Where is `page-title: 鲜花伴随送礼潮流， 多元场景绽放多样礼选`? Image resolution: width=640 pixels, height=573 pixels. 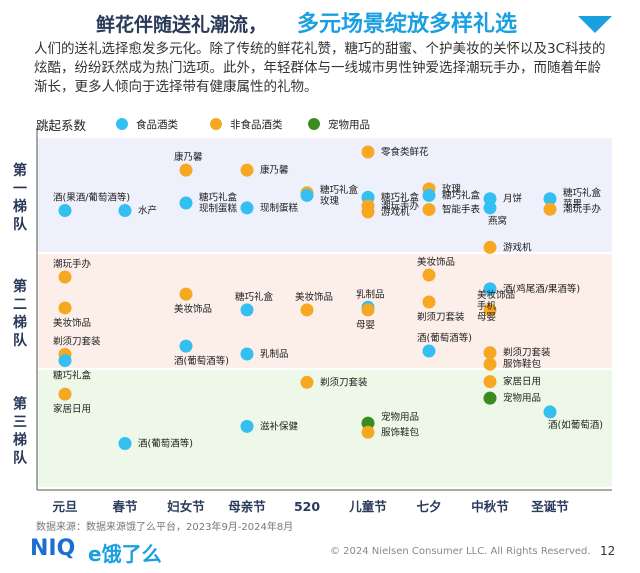
page-title: 鲜花伴随送礼潮流， 多元场景绽放多样礼选 is located at coordinates (320, 21).